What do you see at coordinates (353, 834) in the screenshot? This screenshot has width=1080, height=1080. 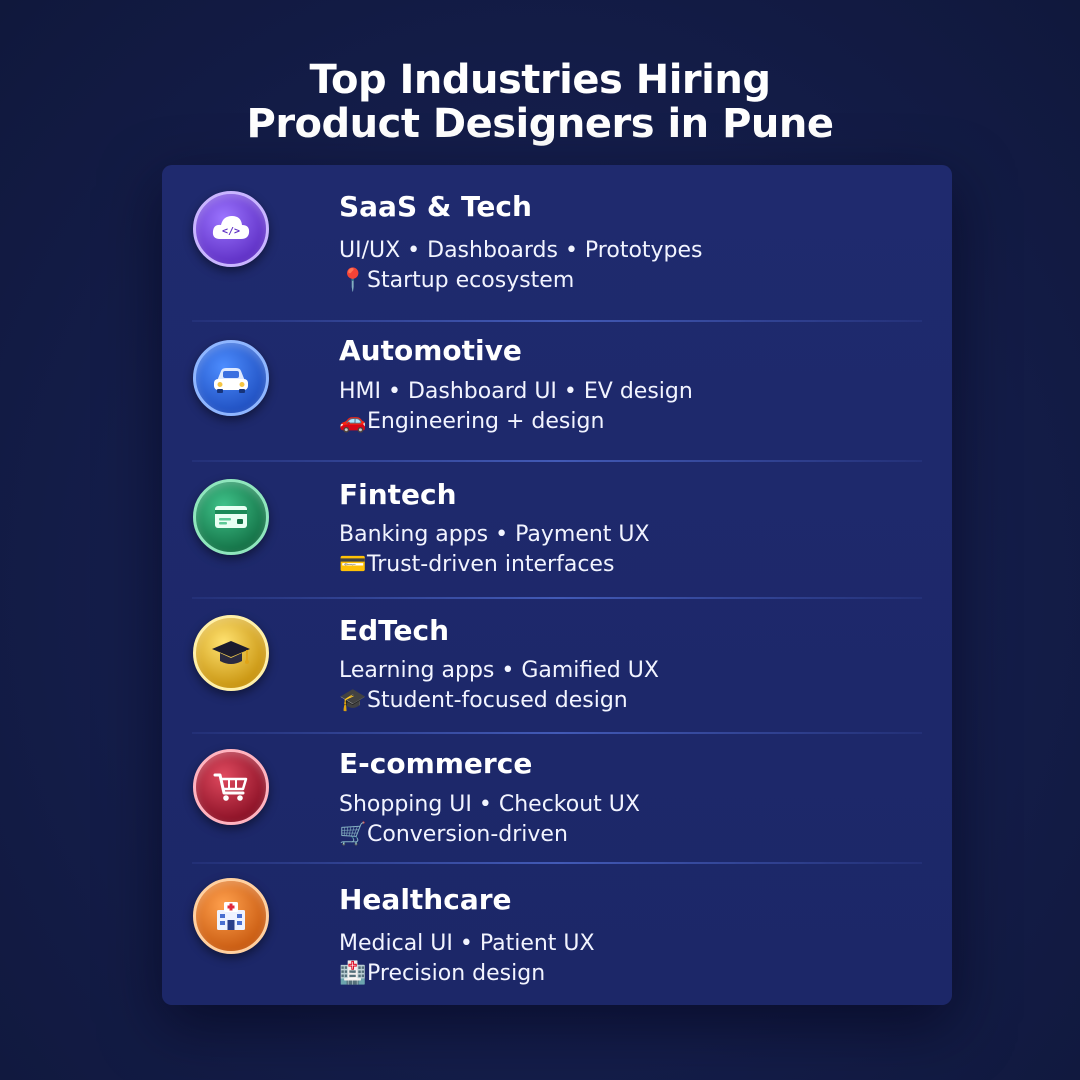 I see `cart-emoji-icon: 🛒` at bounding box center [353, 834].